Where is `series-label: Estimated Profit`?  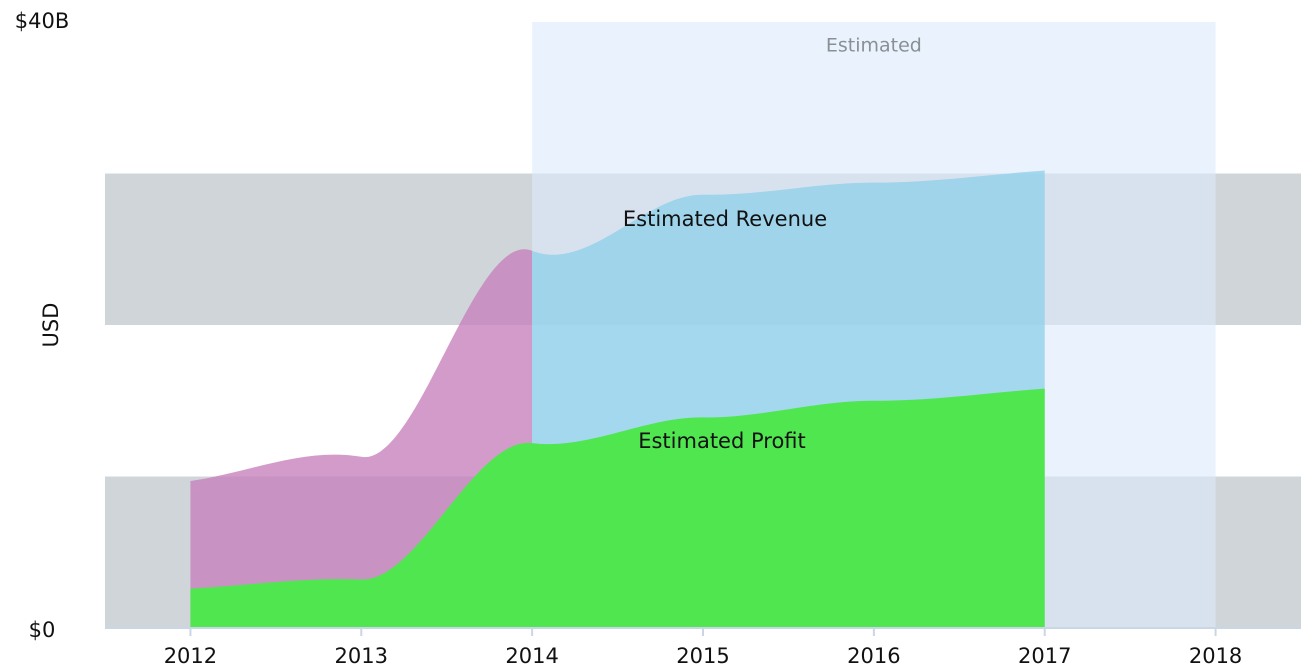 series-label: Estimated Profit is located at coordinates (722, 441).